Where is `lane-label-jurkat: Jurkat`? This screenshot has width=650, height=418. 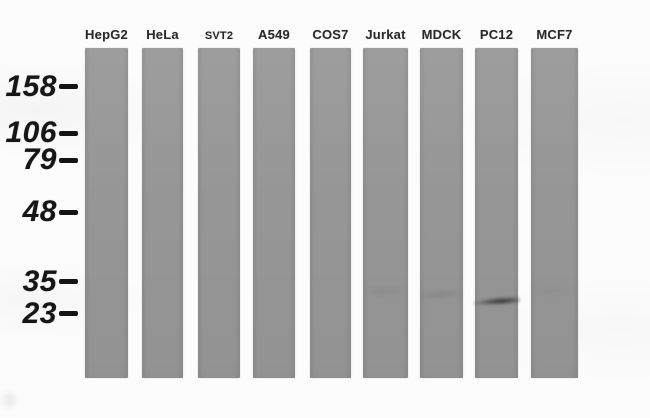
lane-label-jurkat: Jurkat is located at coordinates (385, 34).